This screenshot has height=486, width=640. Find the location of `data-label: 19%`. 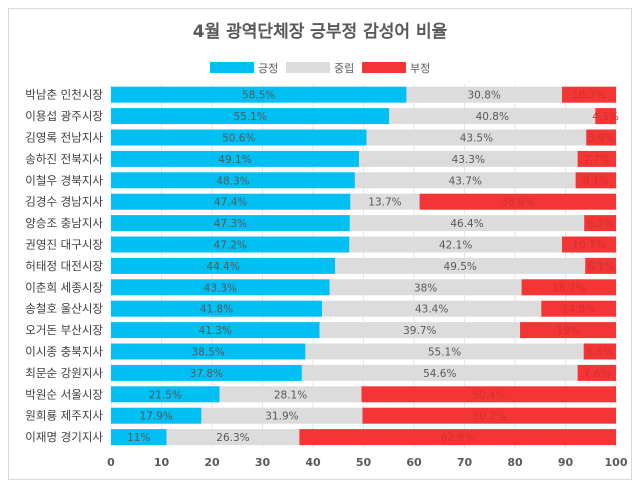

data-label: 19% is located at coordinates (567, 331).